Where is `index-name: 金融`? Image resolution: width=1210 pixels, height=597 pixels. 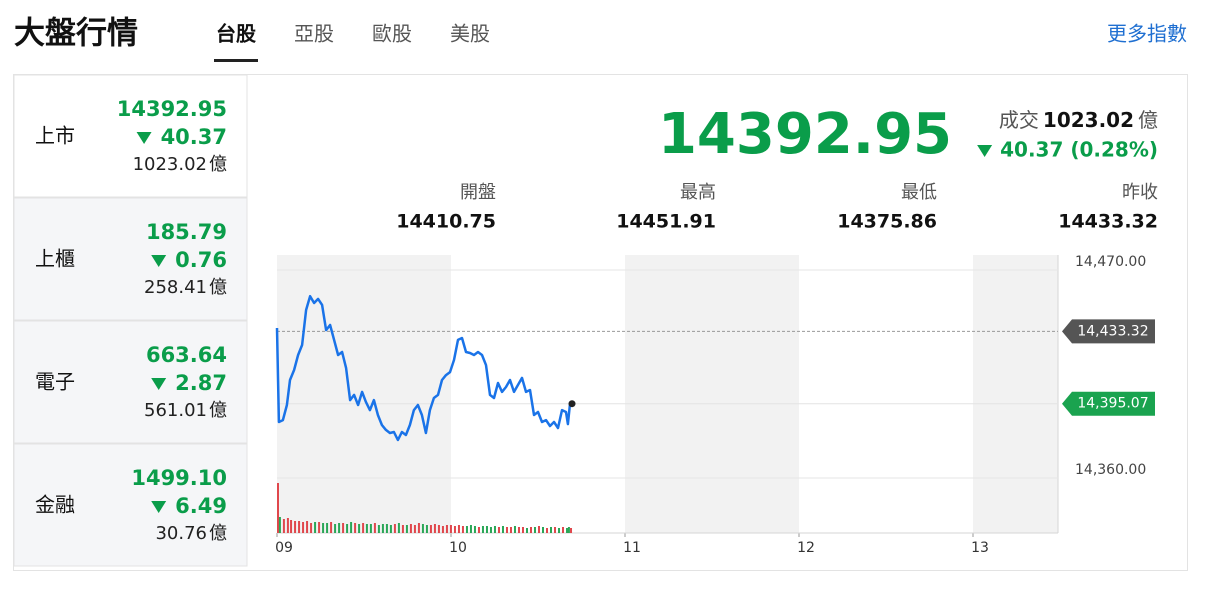
index-name: 金融 is located at coordinates (55, 505).